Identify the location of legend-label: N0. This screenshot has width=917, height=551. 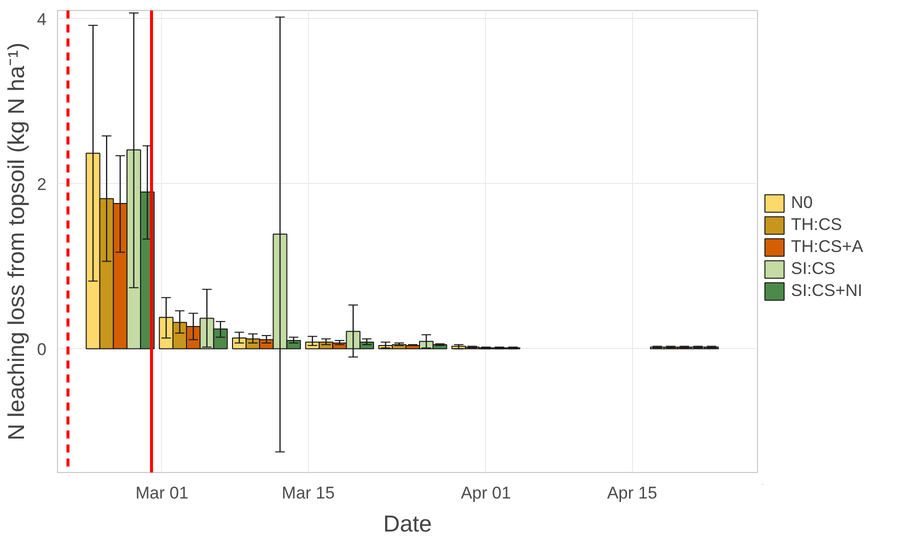
(802, 203).